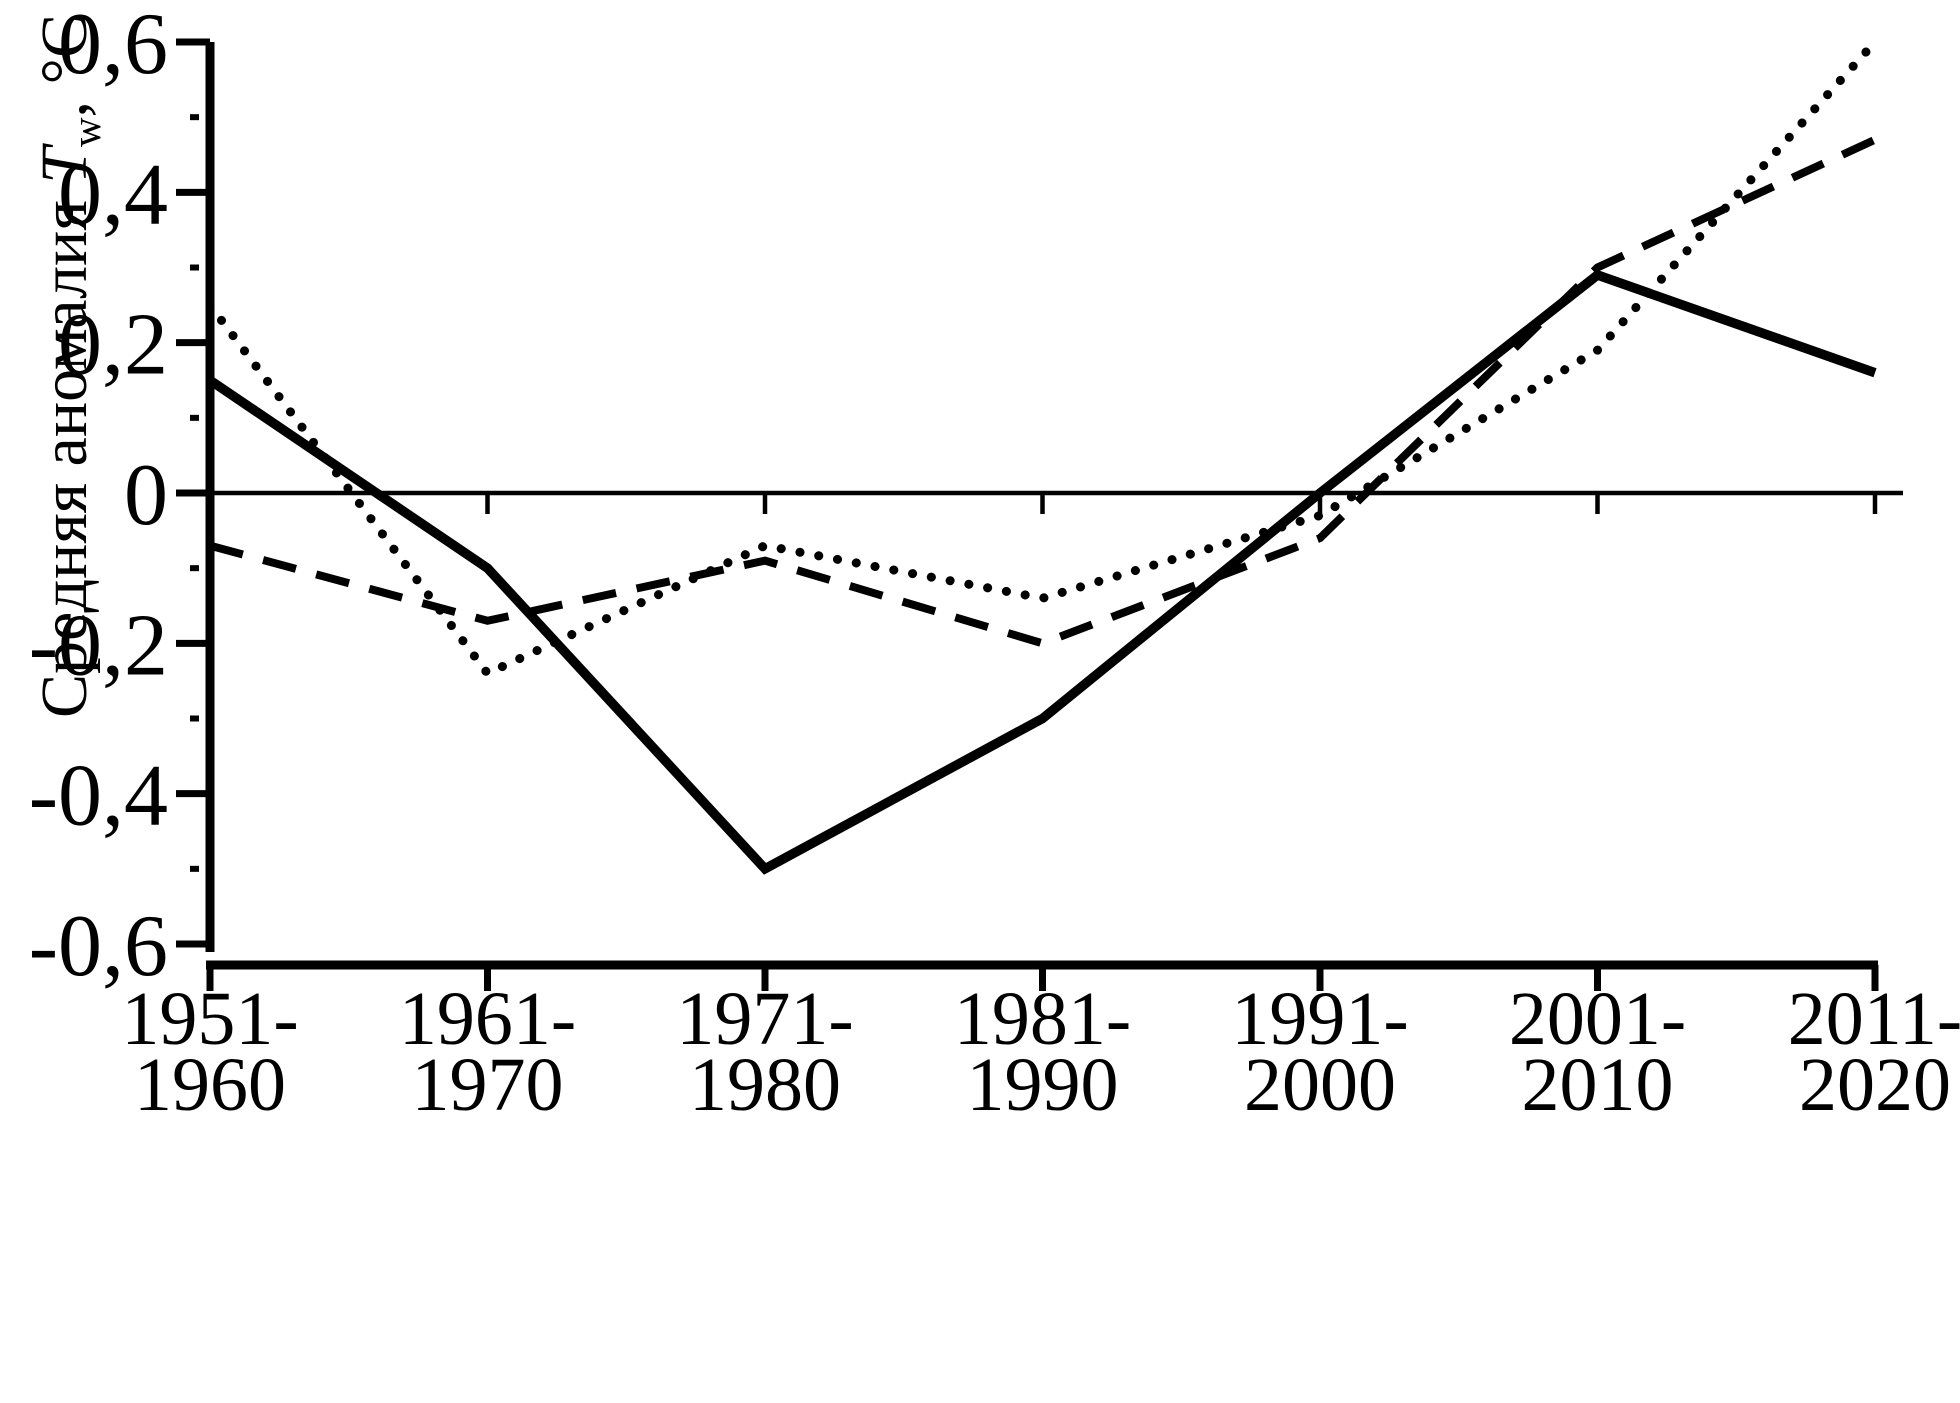 The image size is (1960, 1403). I want to click on y-tick-label: -0,2, so click(98, 645).